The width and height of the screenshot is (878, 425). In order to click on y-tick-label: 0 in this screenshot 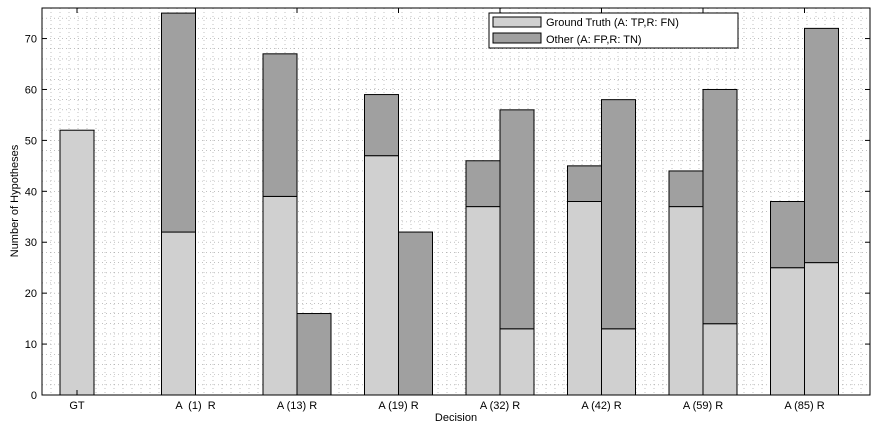, I will do `click(34, 396)`.